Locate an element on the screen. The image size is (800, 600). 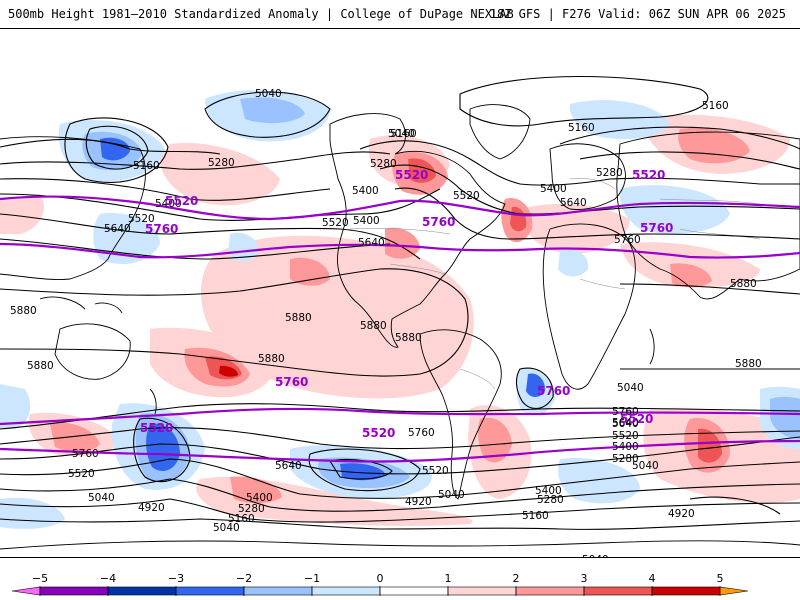
anomaly-neg3-central-south-pacific is located at coordinates (362, 472).